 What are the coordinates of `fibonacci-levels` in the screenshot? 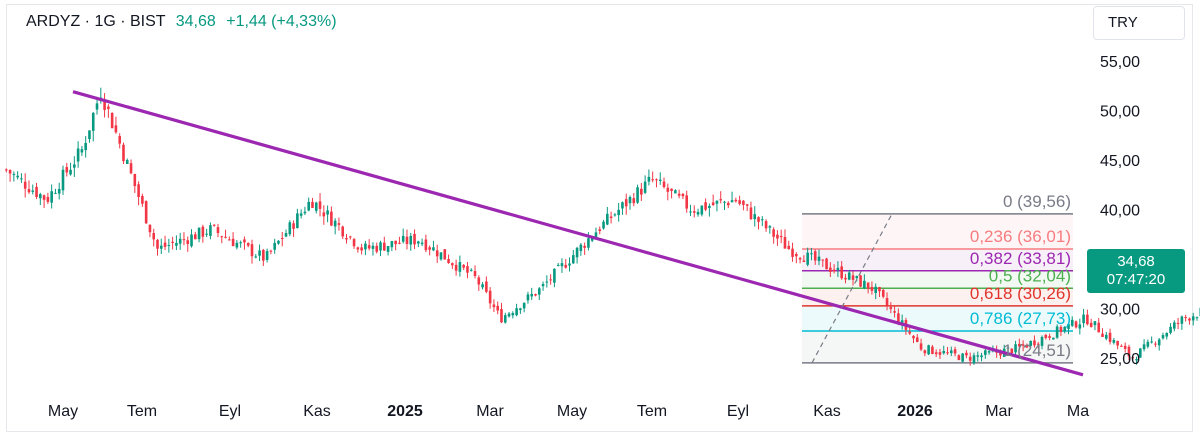 It's located at (937, 288).